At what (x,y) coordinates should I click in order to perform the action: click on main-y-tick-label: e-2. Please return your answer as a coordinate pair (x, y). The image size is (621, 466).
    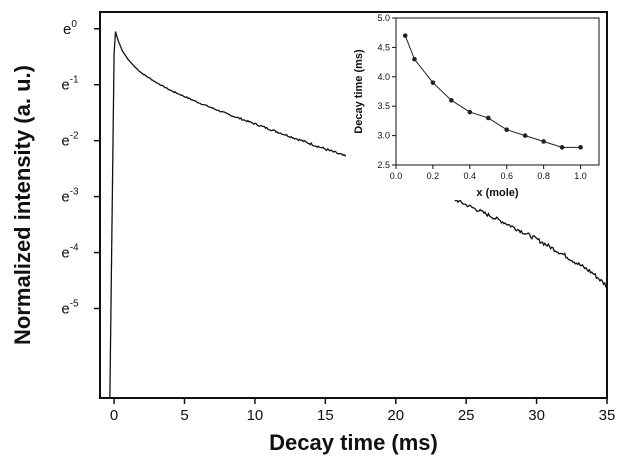
    Looking at the image, I should click on (70, 140).